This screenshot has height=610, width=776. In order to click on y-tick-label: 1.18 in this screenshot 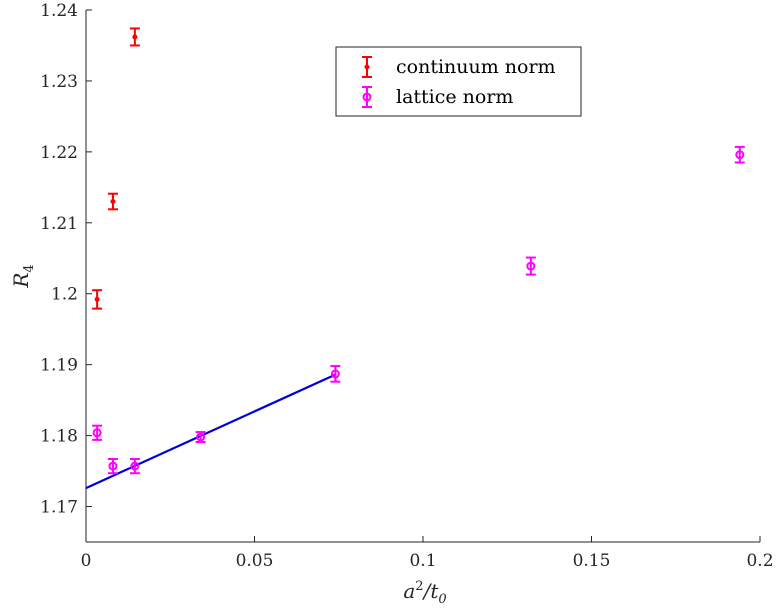, I will do `click(59, 437)`.